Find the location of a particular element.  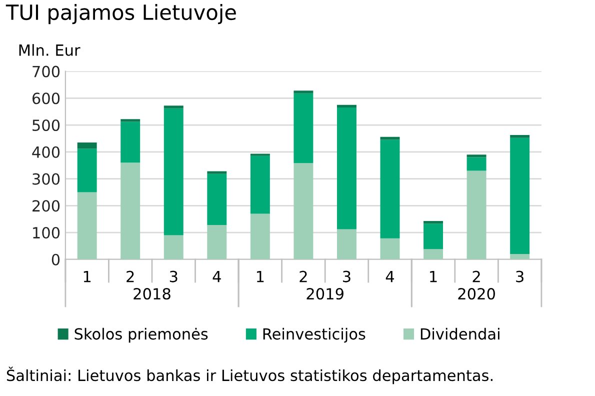

y-tick-label: 500 is located at coordinates (46, 125).